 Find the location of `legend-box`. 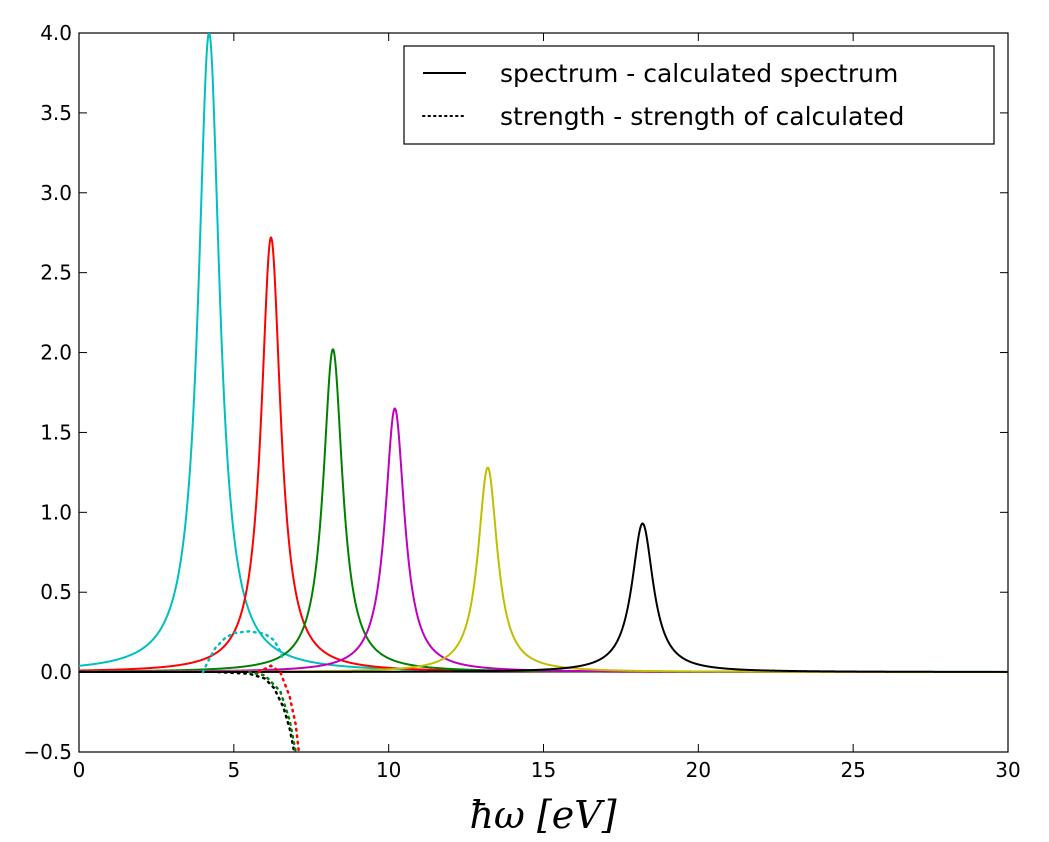

legend-box is located at coordinates (699, 95).